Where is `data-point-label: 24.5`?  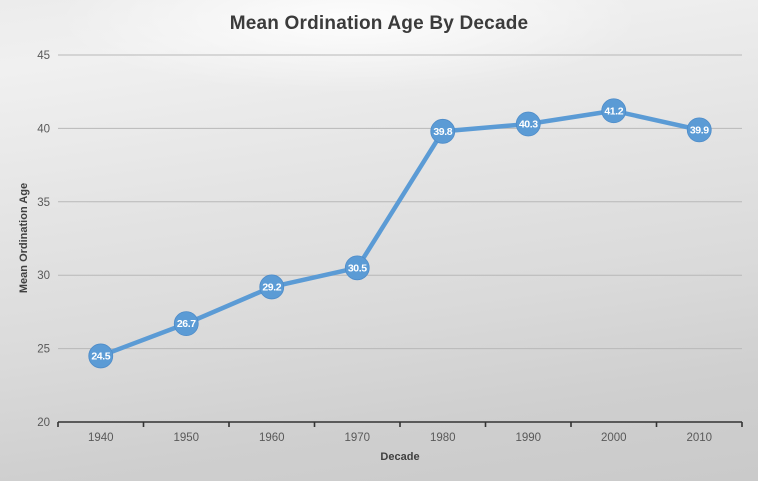
data-point-label: 24.5 is located at coordinates (100, 357).